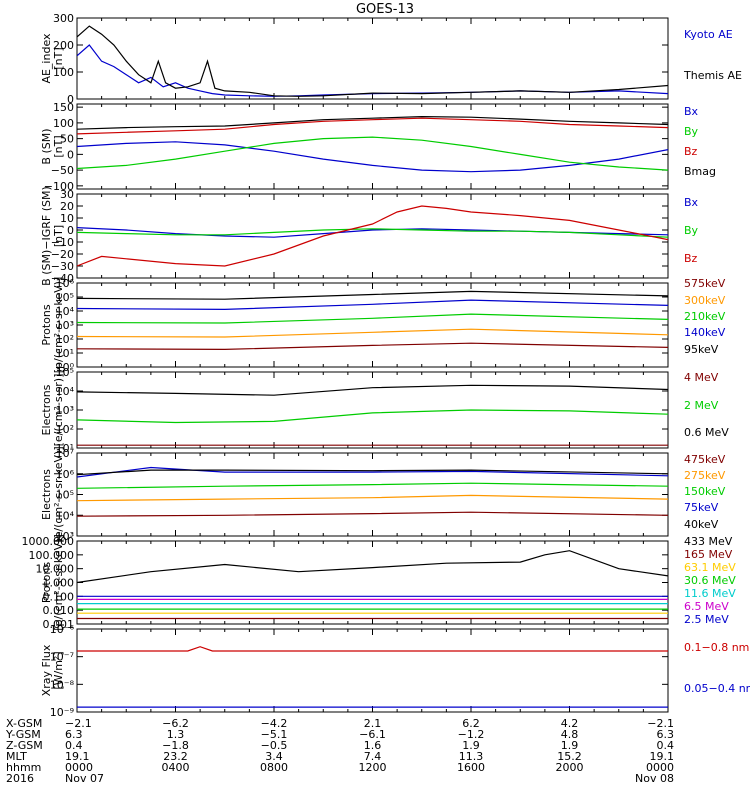  I want to click on x-axis-value: −1.8, so click(175, 745).